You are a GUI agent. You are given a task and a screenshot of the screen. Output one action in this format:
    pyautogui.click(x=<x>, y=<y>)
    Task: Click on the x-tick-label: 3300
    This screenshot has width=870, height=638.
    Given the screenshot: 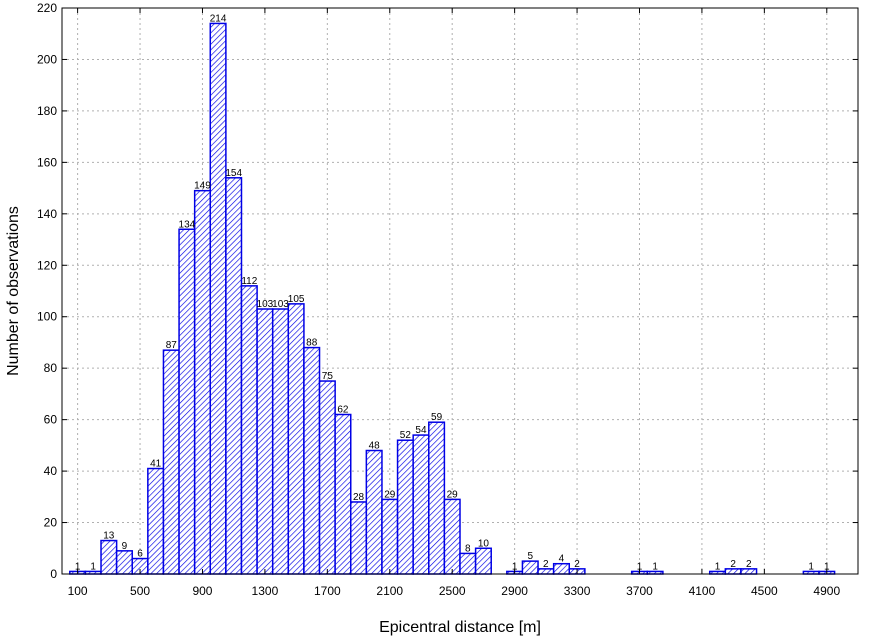 What is the action you would take?
    pyautogui.click(x=577, y=591)
    